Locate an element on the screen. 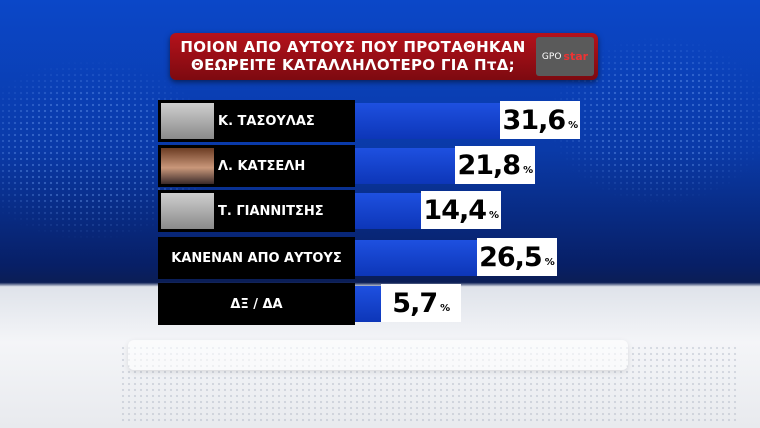 The image size is (760, 428). category-label: Κ. ΤΑΣΟΥΛΑΣ is located at coordinates (256, 121).